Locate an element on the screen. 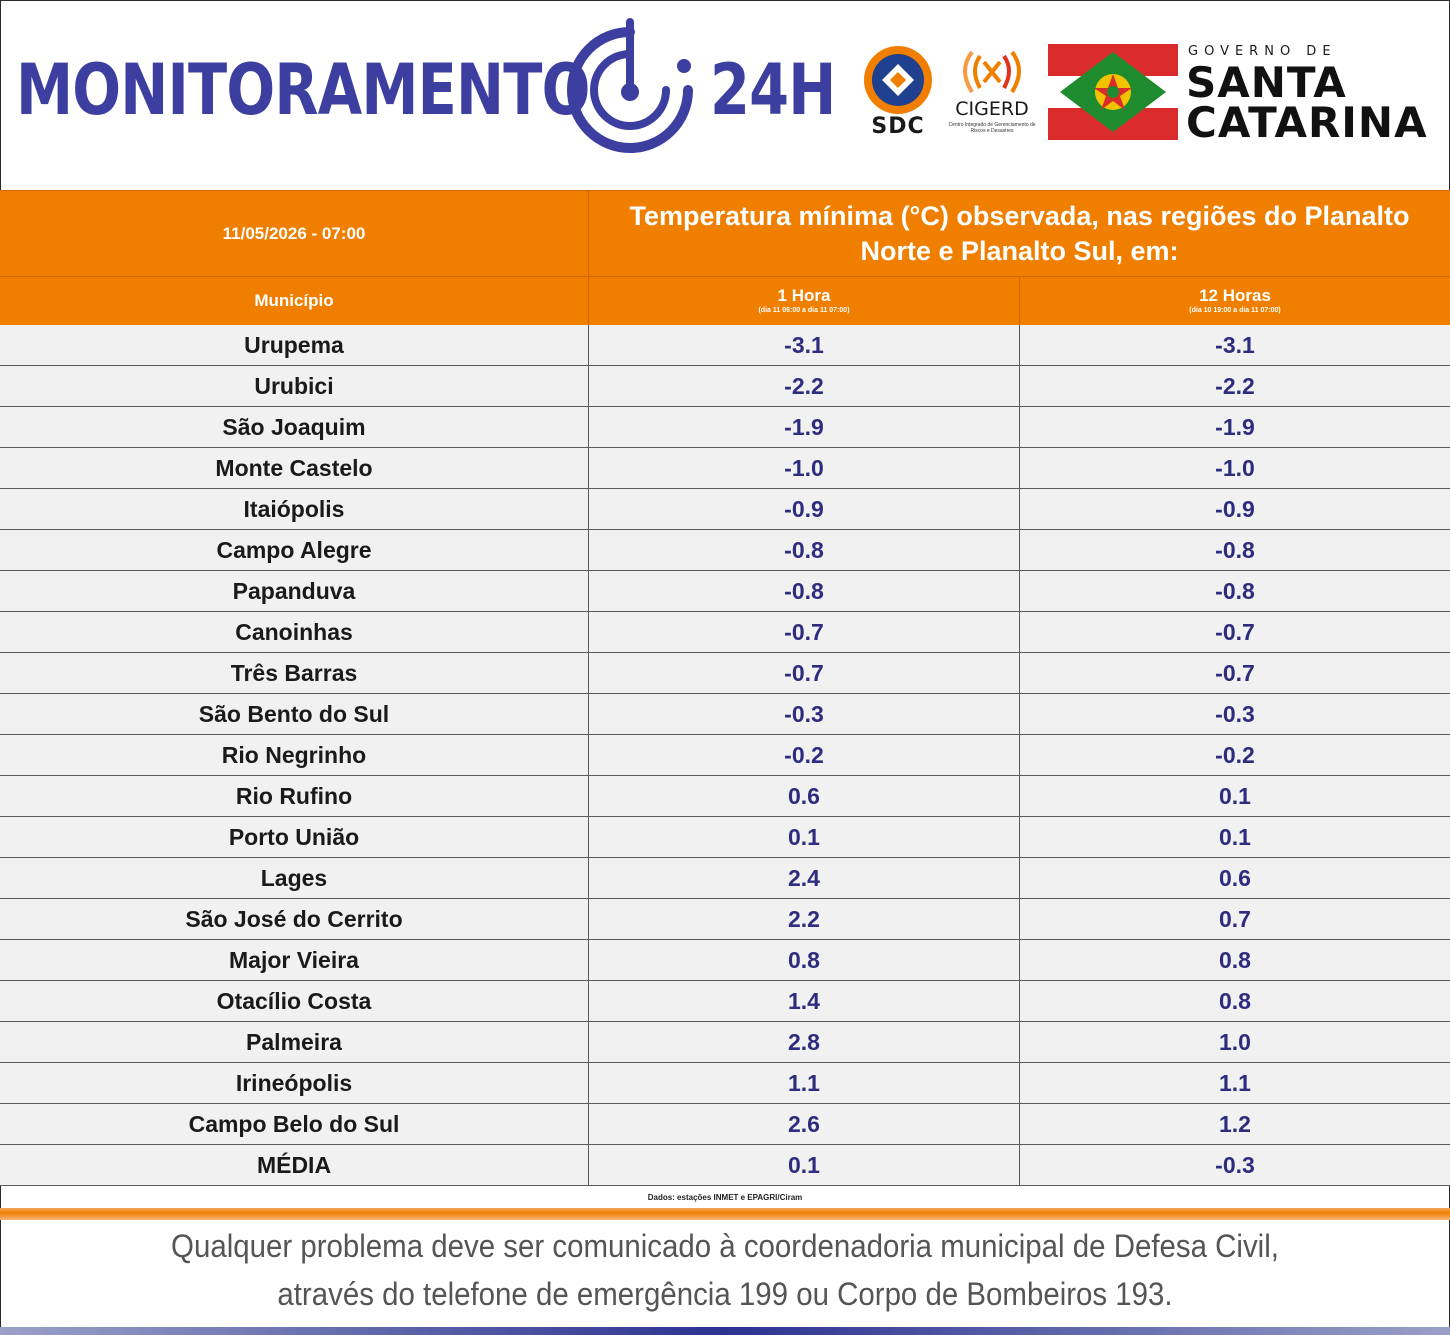 The image size is (1450, 1335). municipio-cell: Monte Castelo is located at coordinates (294, 468).